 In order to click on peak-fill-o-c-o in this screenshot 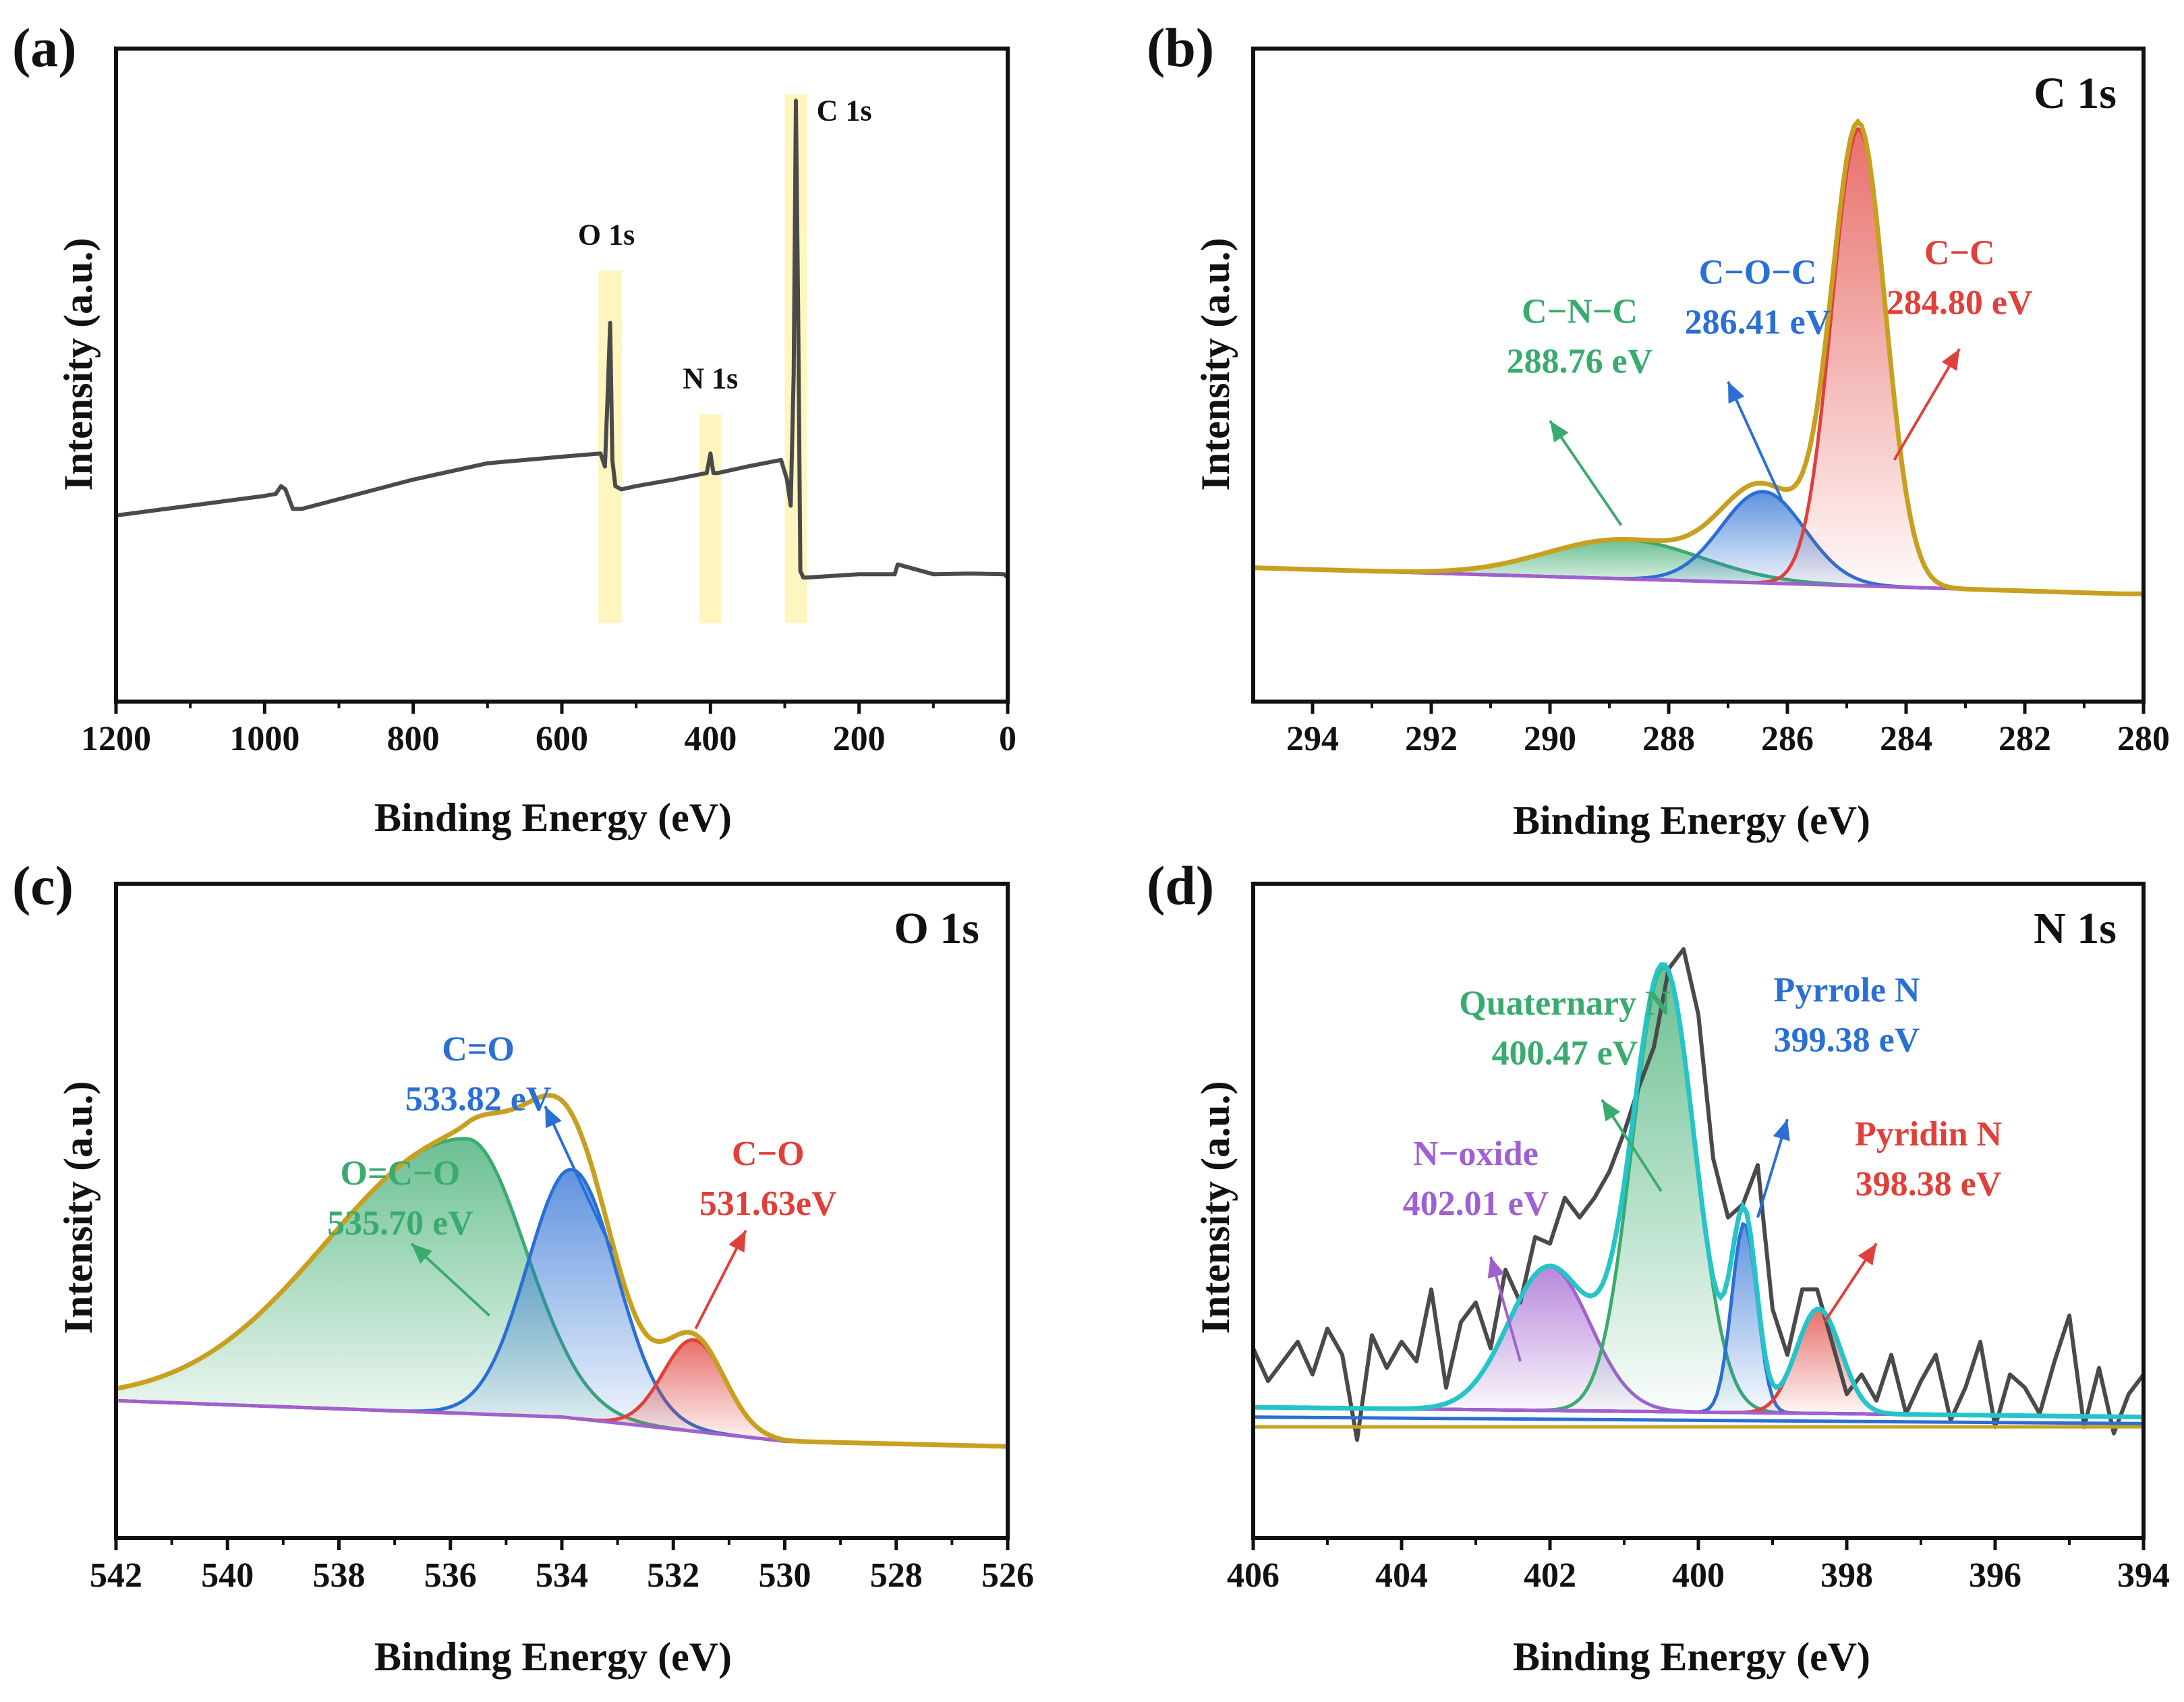, I will do `click(562, 1292)`.